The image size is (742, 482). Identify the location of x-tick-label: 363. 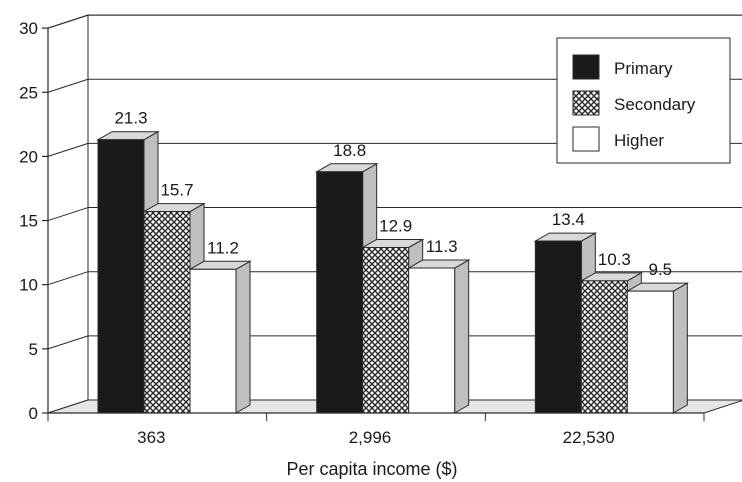
(151, 437).